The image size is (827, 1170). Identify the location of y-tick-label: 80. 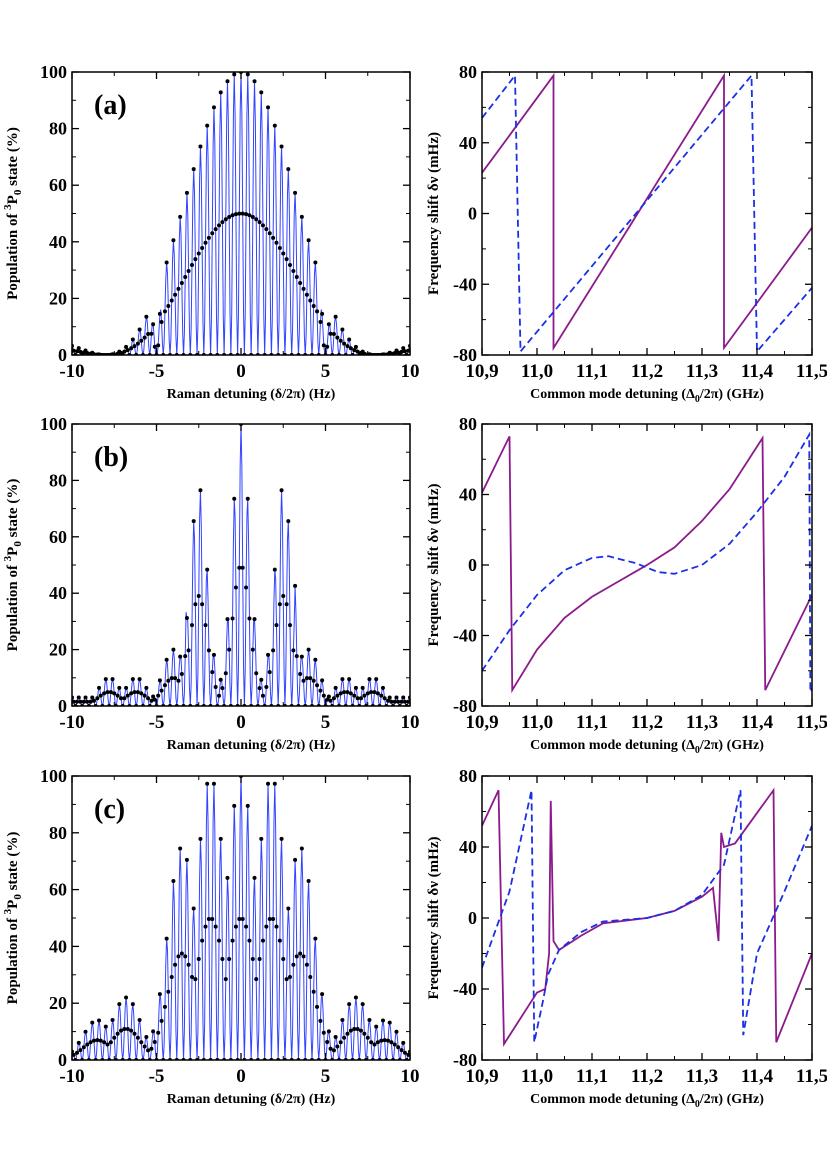
(58, 129).